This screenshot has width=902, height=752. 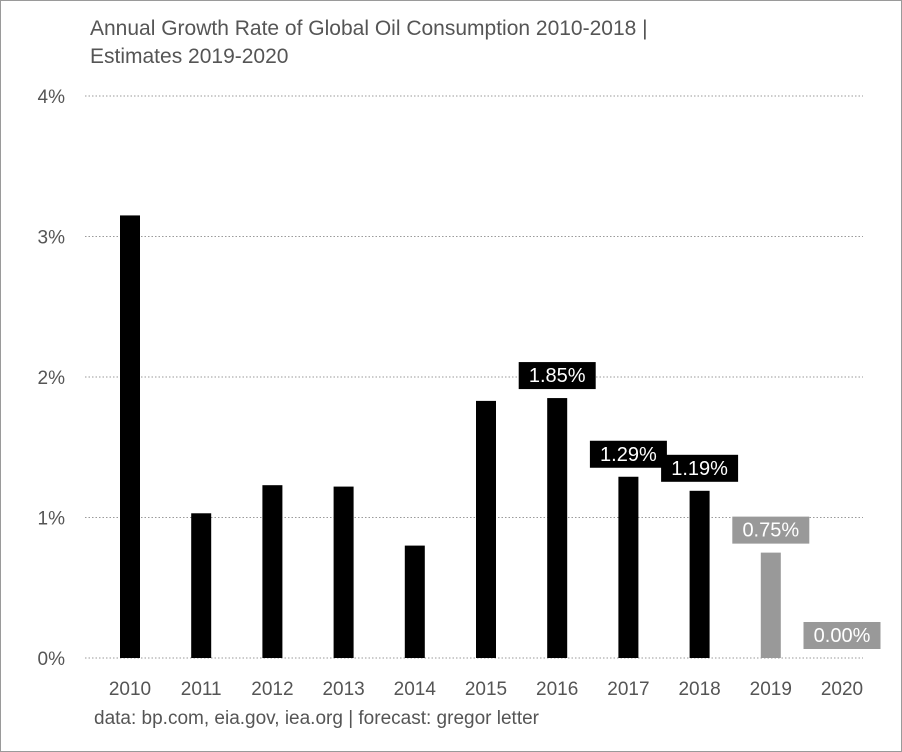 I want to click on y-tick-label: 2%, so click(x=52, y=378).